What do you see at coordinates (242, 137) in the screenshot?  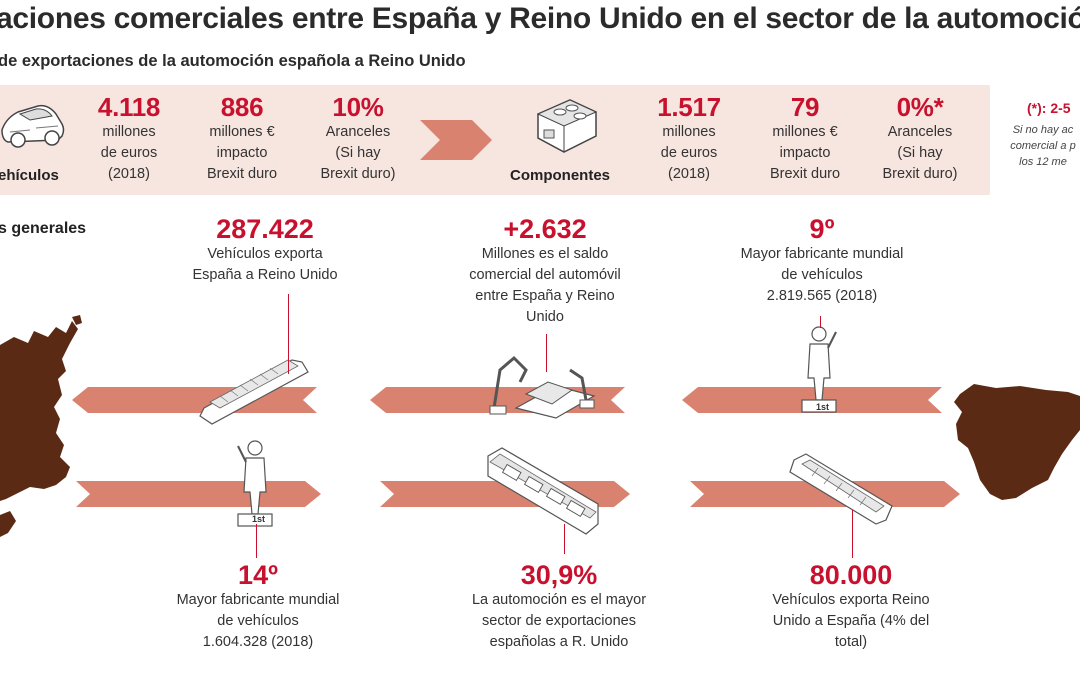 I see `kpi-vehiculos-impact: 886 millones € impacto Brexit duro` at bounding box center [242, 137].